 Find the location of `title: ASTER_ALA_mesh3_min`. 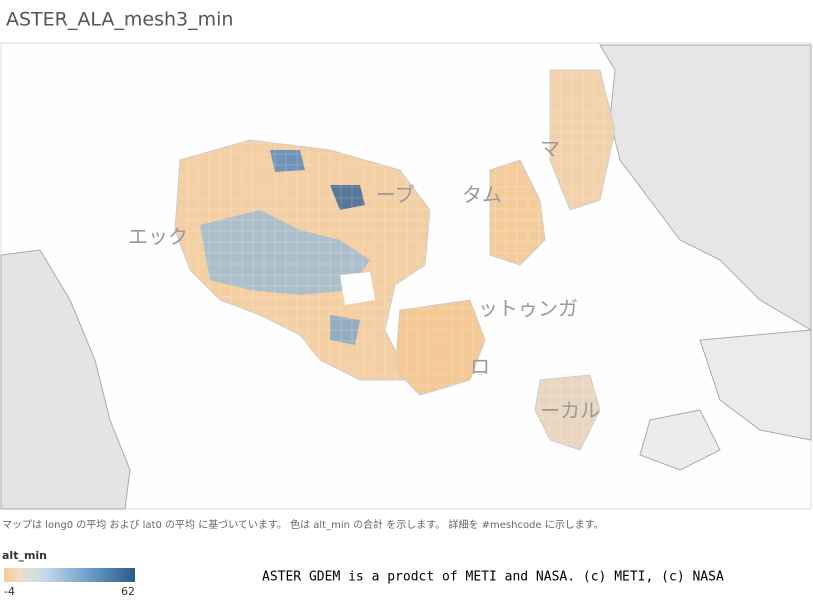

title: ASTER_ALA_mesh3_min is located at coordinates (119, 20).